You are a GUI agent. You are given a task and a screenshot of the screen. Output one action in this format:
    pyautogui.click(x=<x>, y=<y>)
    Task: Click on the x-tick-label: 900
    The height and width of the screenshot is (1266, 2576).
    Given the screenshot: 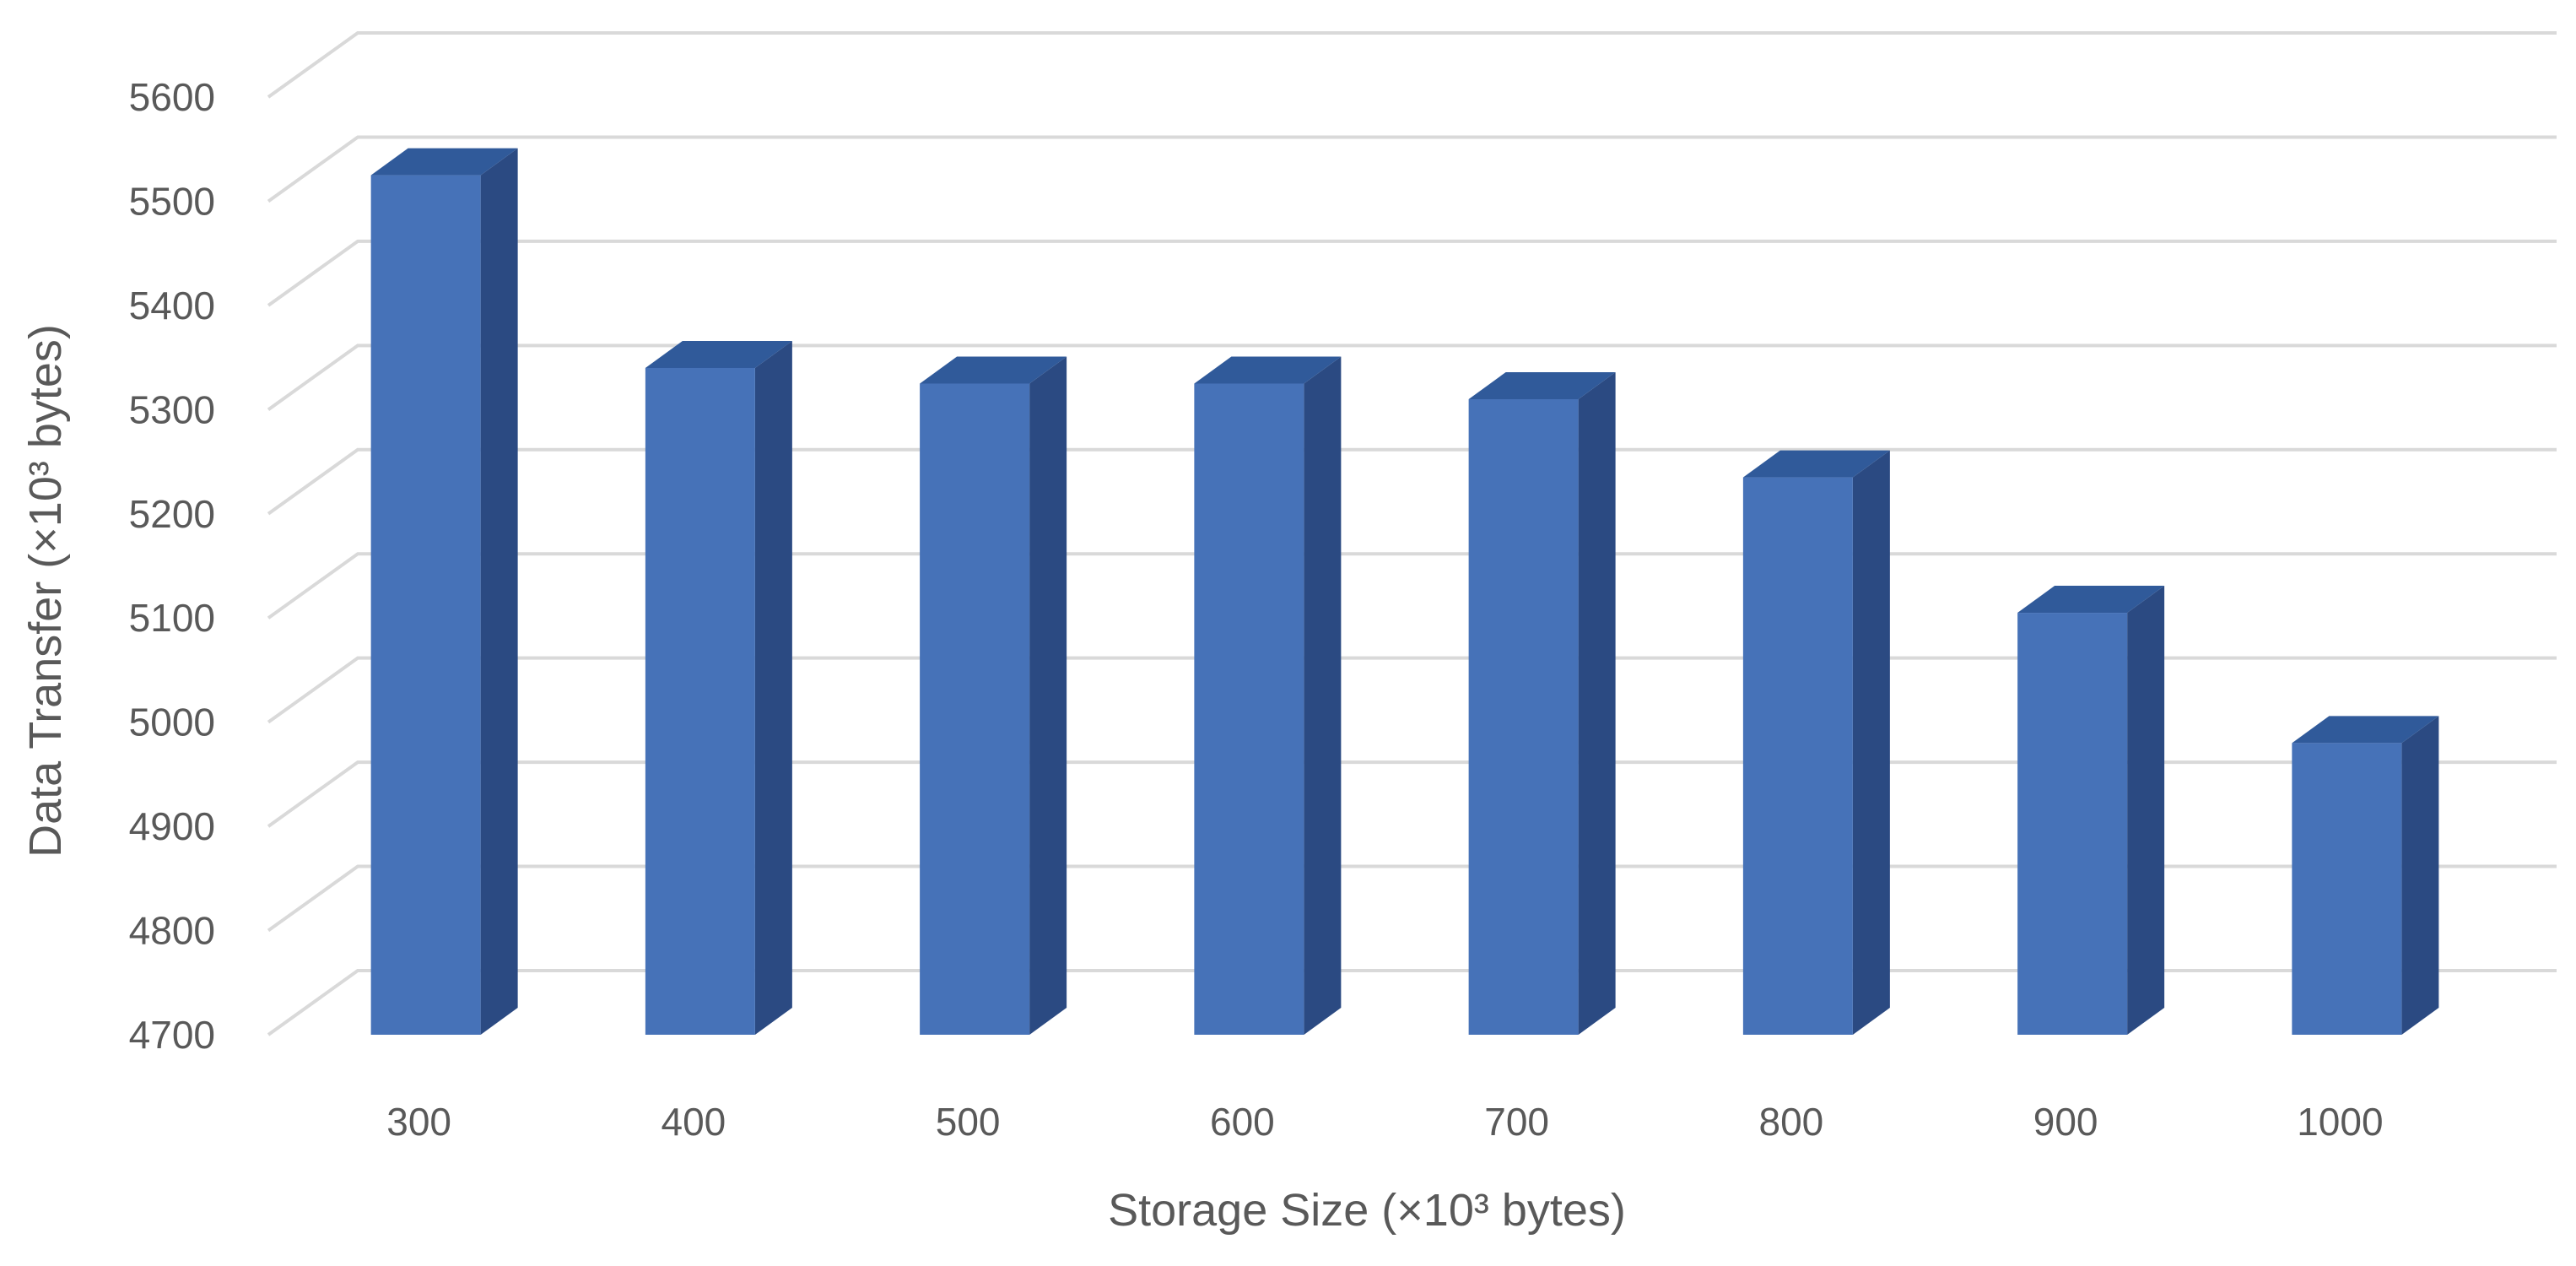 What is the action you would take?
    pyautogui.click(x=2065, y=1122)
    